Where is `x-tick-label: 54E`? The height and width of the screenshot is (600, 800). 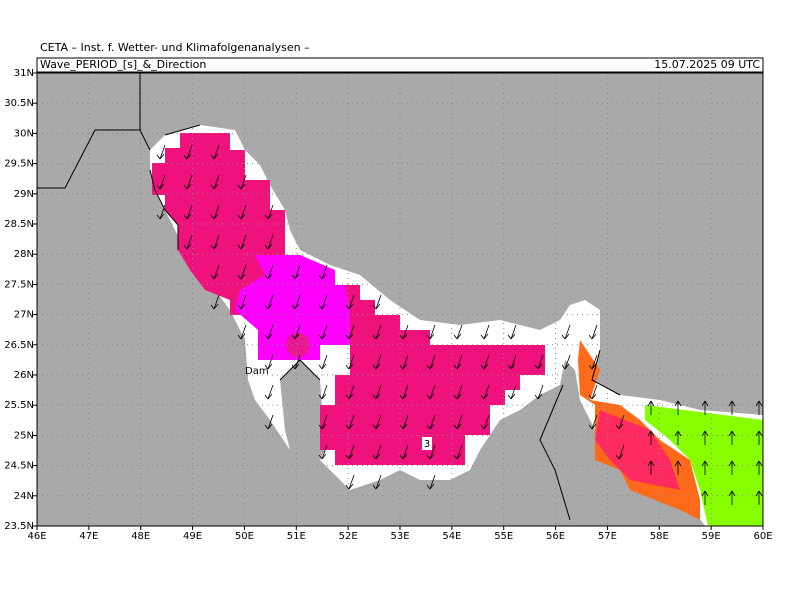
x-tick-label: 54E is located at coordinates (451, 536).